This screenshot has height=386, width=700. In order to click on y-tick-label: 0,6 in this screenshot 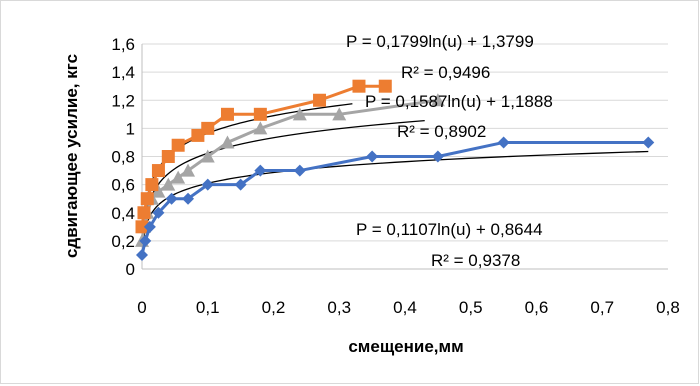, I will do `click(123, 185)`.